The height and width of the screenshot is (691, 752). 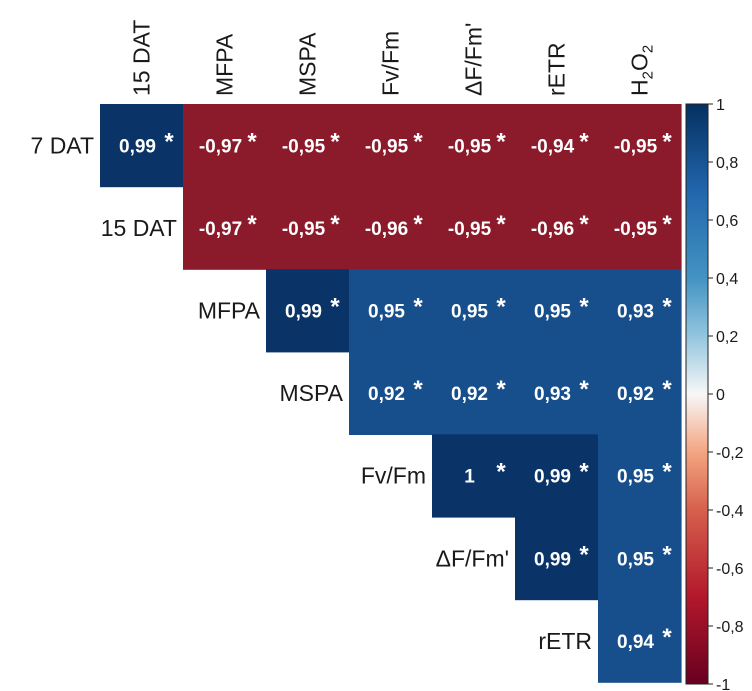 I want to click on colorbar-tick-label: -1, so click(x=723, y=684).